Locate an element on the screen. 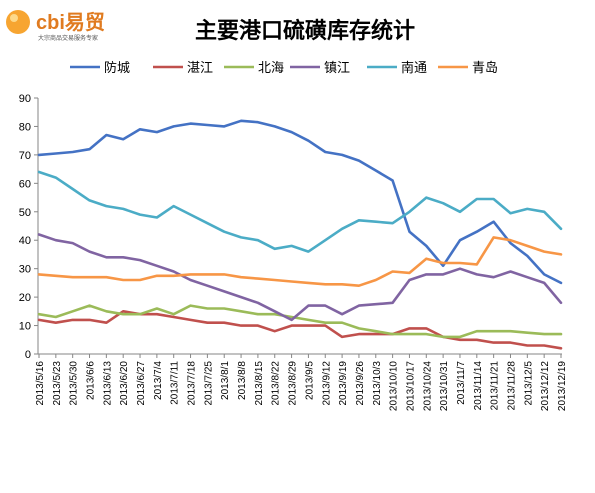 Image resolution: width=595 pixels, height=493 pixels. x-tick-label: 2013/12/12 is located at coordinates (545, 386).